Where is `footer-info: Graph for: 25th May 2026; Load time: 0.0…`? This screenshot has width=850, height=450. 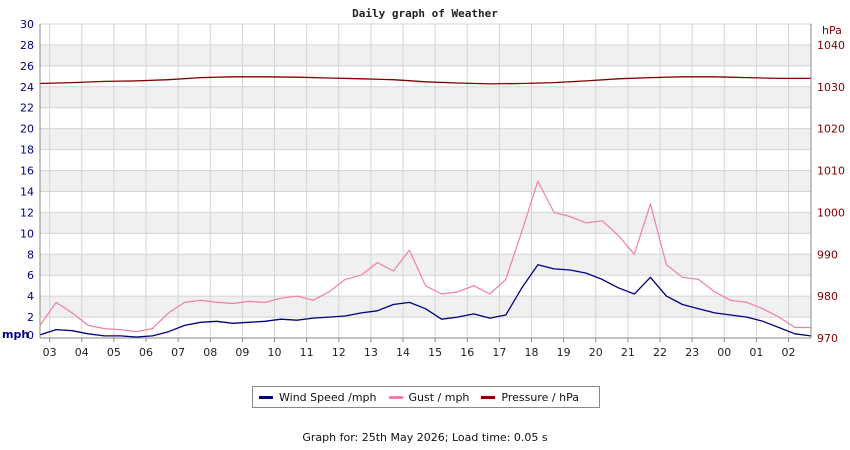
footer-info: Graph for: 25th May 2026; Load time: 0.0… is located at coordinates (425, 437).